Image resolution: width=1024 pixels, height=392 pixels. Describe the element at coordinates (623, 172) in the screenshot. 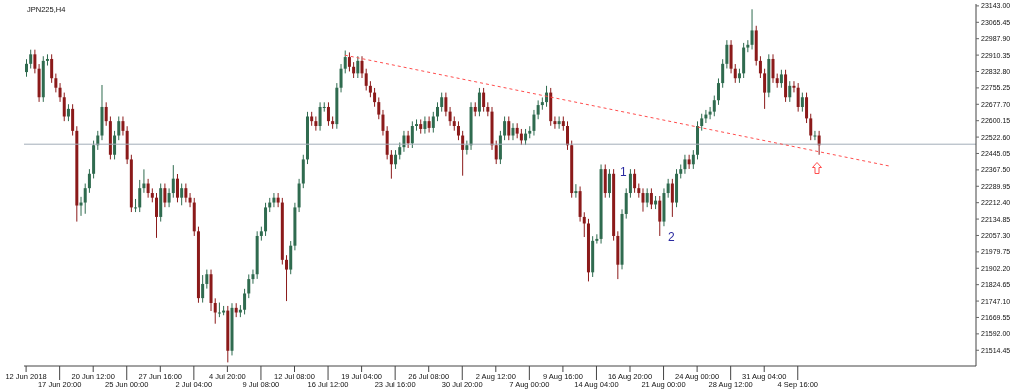

I see `annotation: 1` at that location.